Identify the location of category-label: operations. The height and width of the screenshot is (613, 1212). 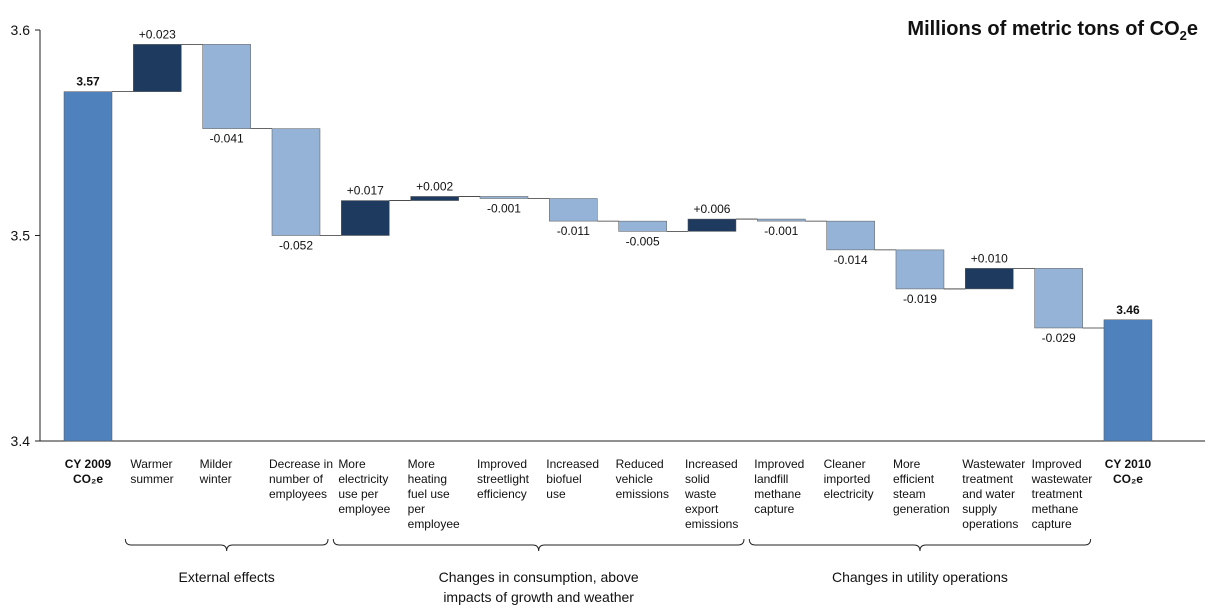
(990, 524).